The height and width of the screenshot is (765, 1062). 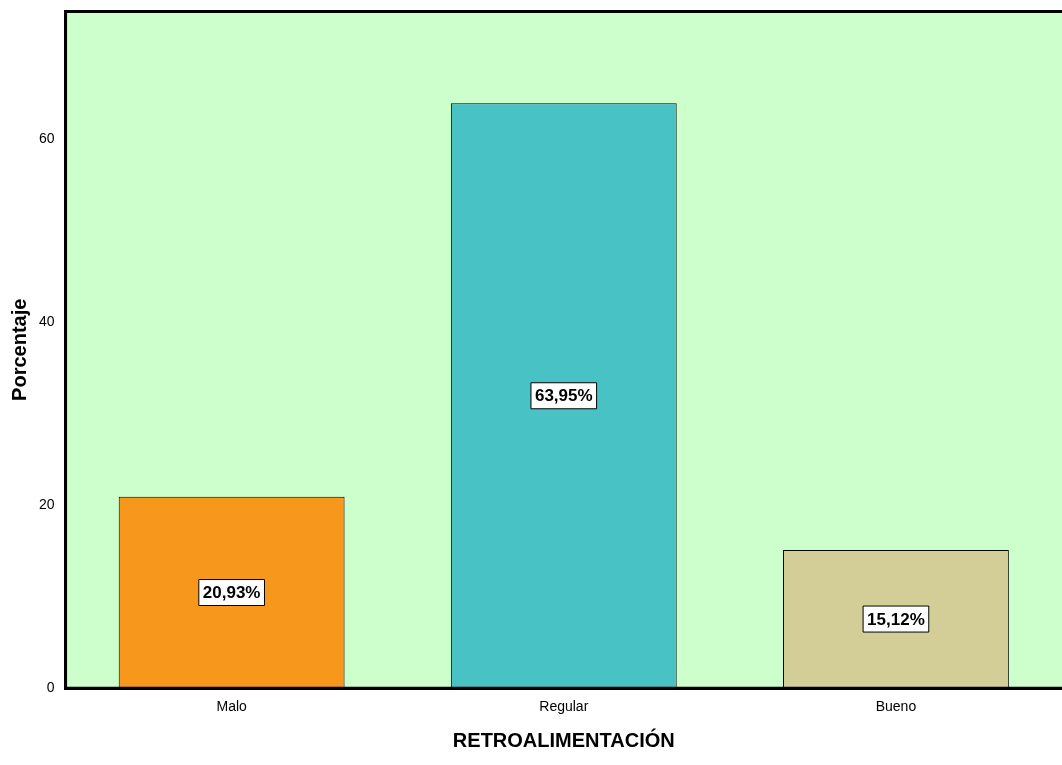 What do you see at coordinates (896, 619) in the screenshot?
I see `data-label: 15,12%` at bounding box center [896, 619].